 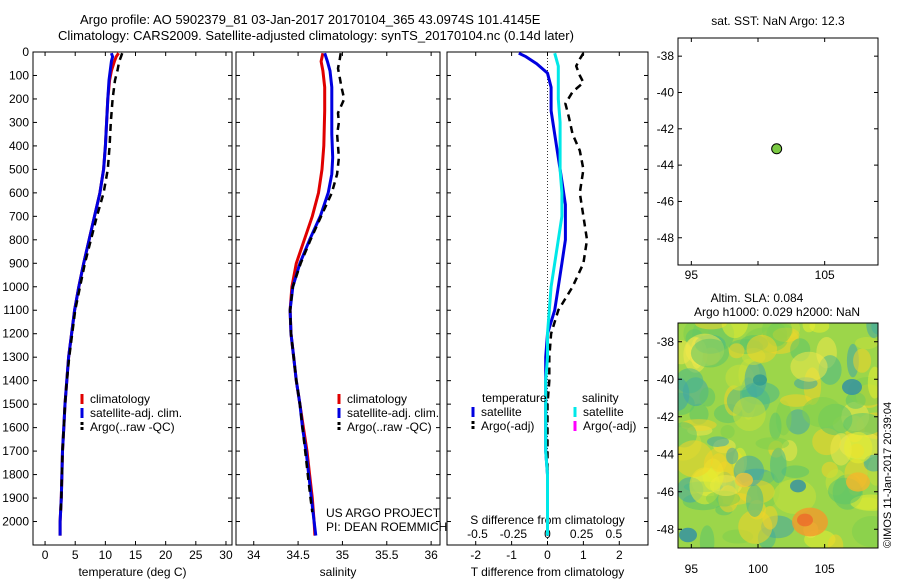 I want to click on depth-tick-label: 1500, so click(x=15, y=404).